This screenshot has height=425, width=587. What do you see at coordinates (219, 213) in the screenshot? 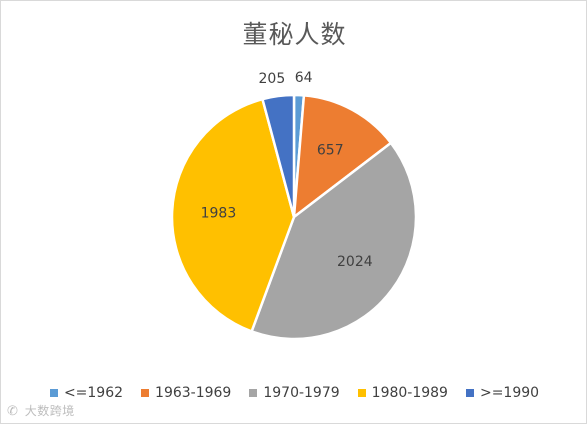
I see `data-label: 1983` at bounding box center [219, 213].